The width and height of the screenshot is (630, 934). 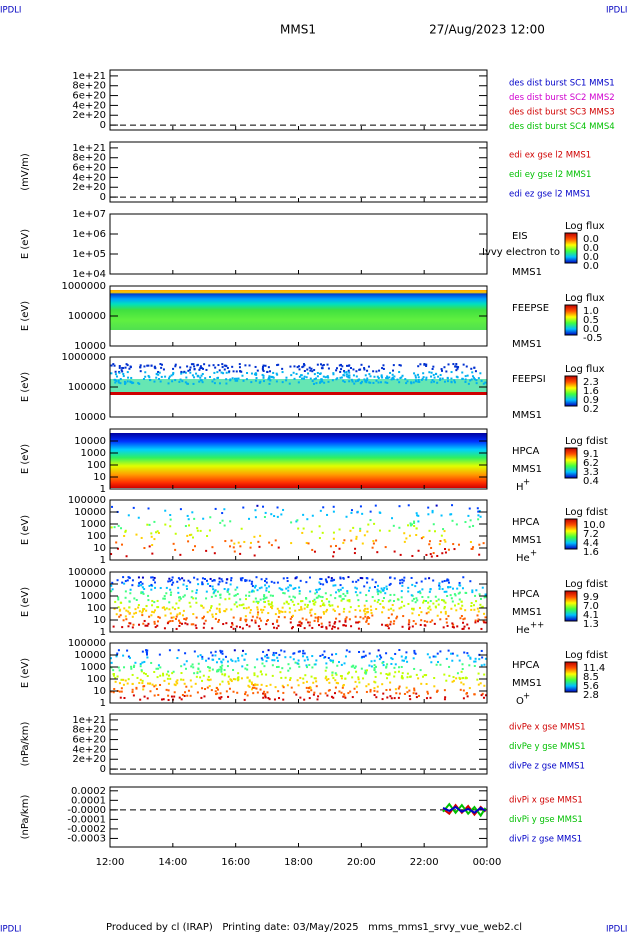 What do you see at coordinates (99, 477) in the screenshot?
I see `y-tick-label: 10` at bounding box center [99, 477].